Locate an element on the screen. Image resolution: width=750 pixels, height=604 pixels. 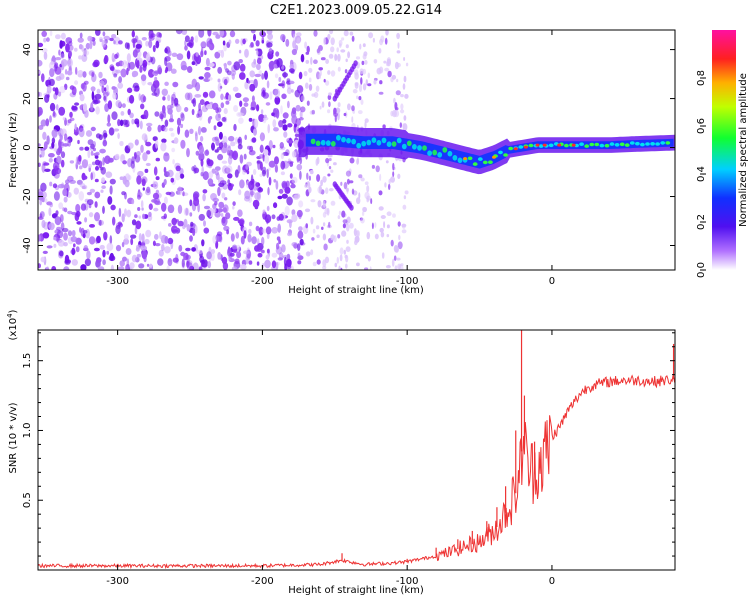
ridge-peak is located at coordinates (494, 157).